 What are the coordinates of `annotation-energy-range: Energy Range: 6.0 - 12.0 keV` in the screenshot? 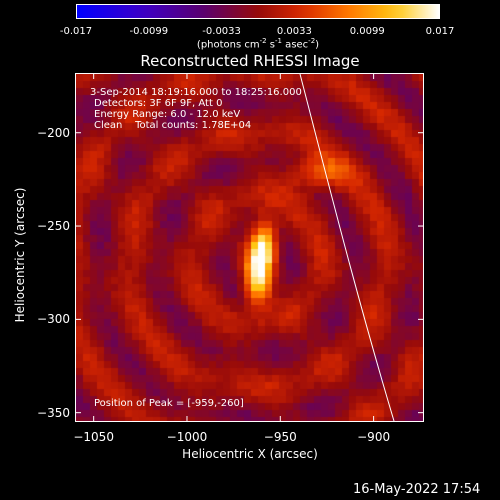 It's located at (167, 114).